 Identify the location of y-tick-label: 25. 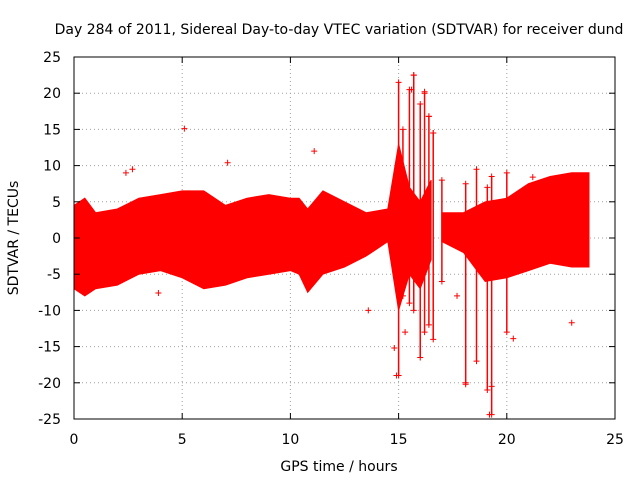
(52, 58).